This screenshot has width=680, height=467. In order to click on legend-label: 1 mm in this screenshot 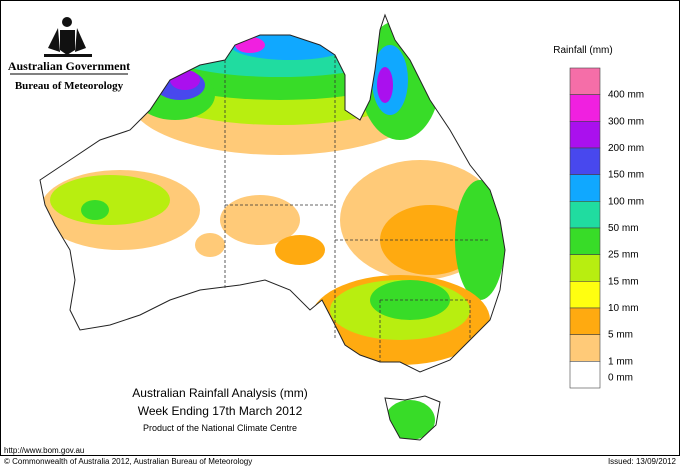, I will do `click(620, 361)`.